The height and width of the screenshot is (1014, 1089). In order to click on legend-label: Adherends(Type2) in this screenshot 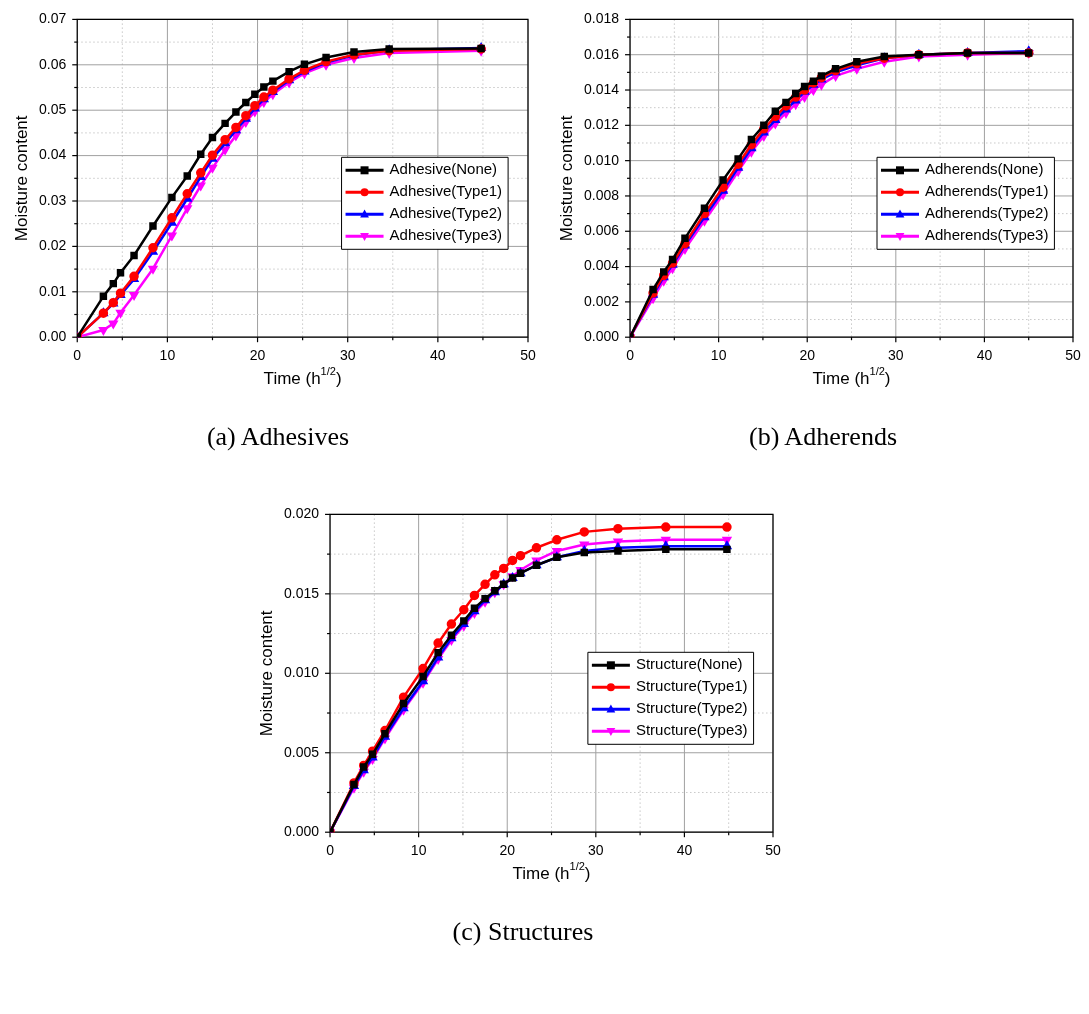, I will do `click(987, 213)`.